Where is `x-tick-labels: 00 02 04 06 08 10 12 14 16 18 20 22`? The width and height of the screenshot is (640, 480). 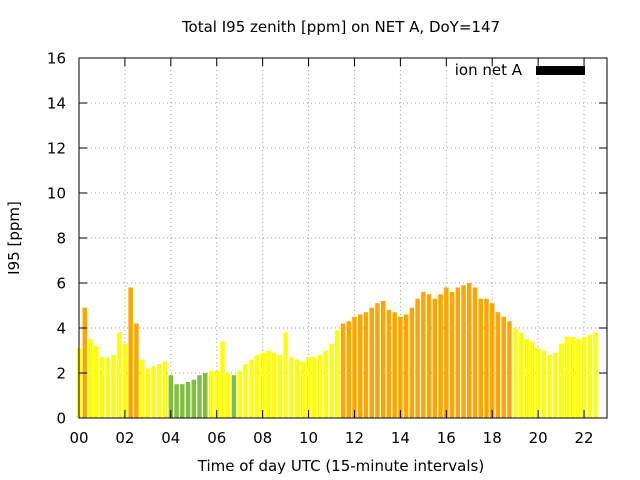
x-tick-labels: 00 02 04 06 08 10 12 14 16 18 20 22 is located at coordinates (331, 438).